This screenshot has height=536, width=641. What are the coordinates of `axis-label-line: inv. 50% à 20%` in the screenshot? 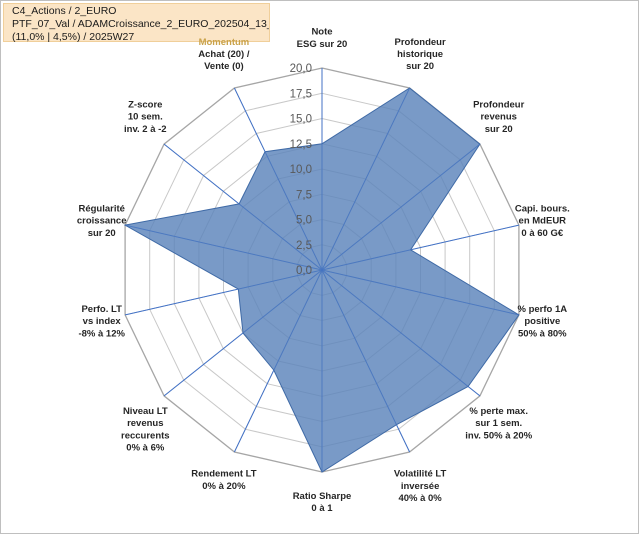 It's located at (498, 435).